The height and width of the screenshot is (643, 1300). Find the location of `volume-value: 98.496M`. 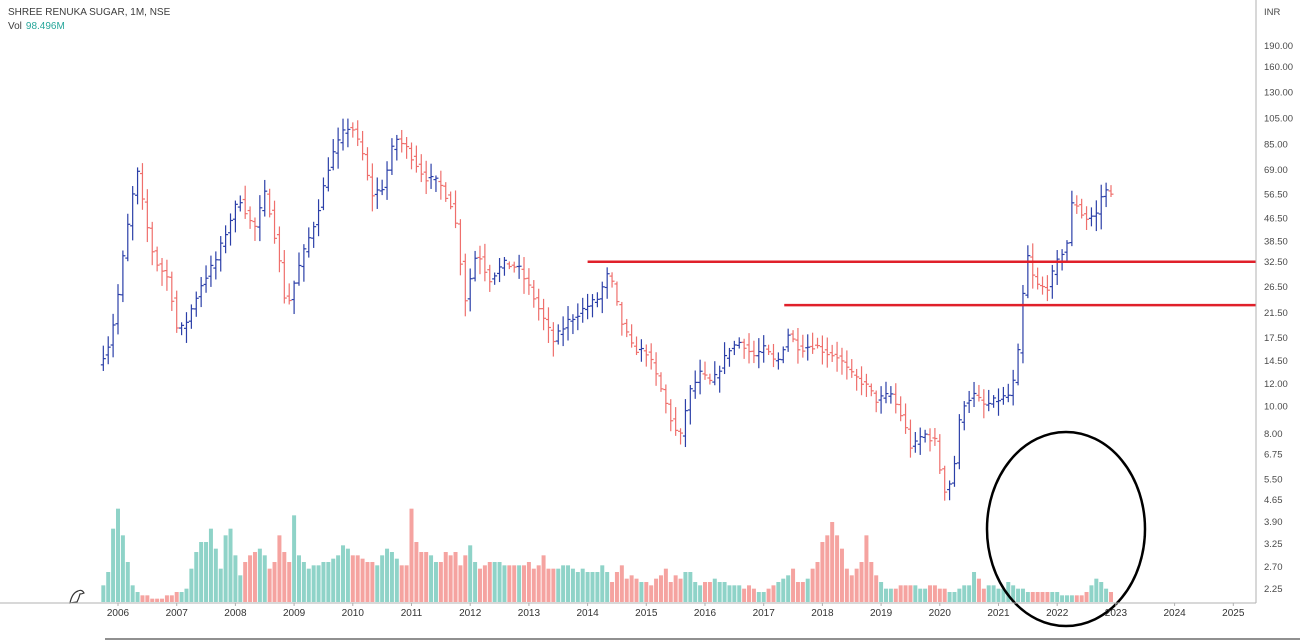

volume-value: 98.496M is located at coordinates (45, 26).